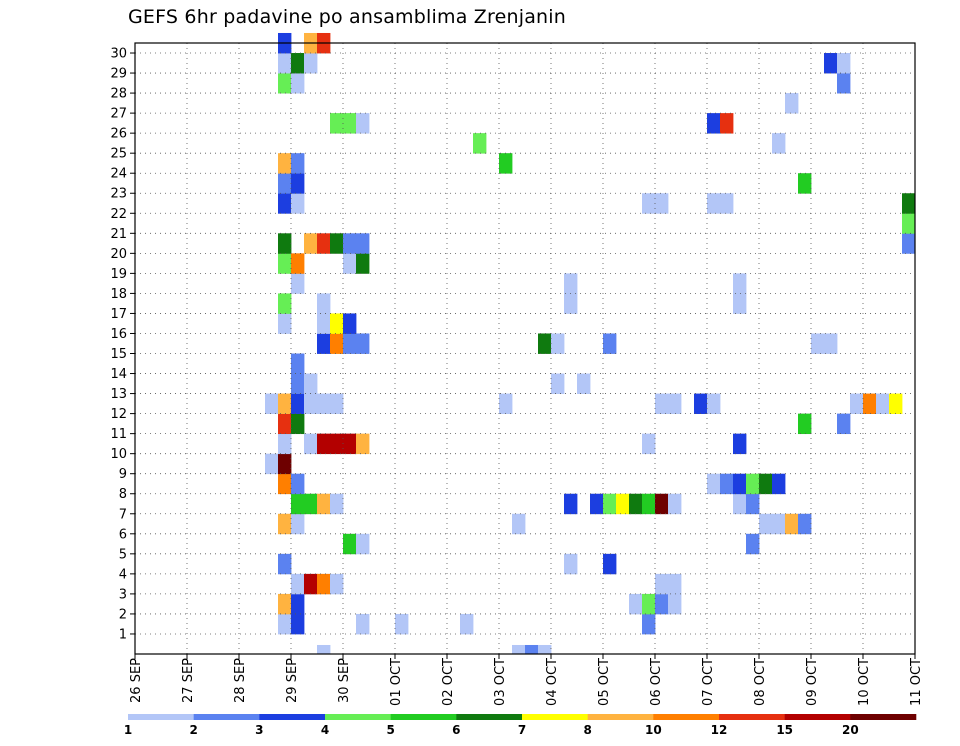 Image resolution: width=960 pixels, height=746 pixels. I want to click on y-tick-label: 3, so click(123, 594).